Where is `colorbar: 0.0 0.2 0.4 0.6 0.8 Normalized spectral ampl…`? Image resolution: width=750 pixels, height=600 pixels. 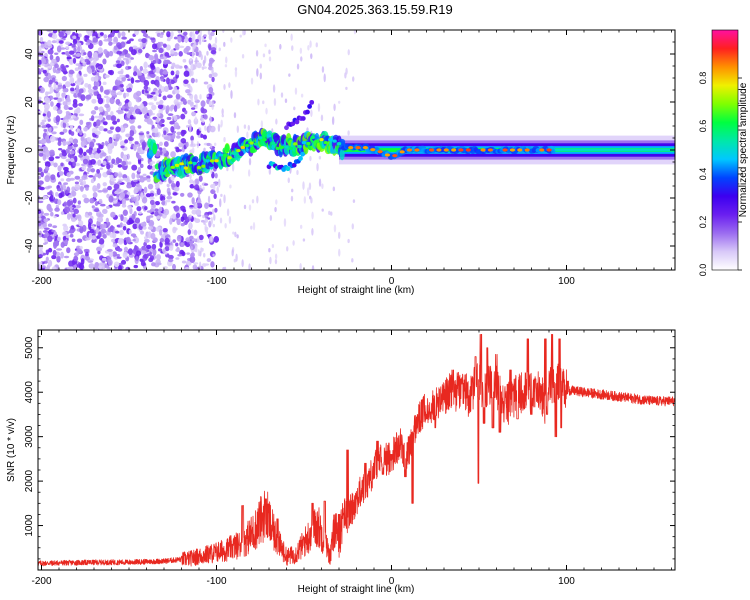 colorbar: 0.0 0.2 0.4 0.6 0.8 Normalized spectral ampl… is located at coordinates (723, 152).